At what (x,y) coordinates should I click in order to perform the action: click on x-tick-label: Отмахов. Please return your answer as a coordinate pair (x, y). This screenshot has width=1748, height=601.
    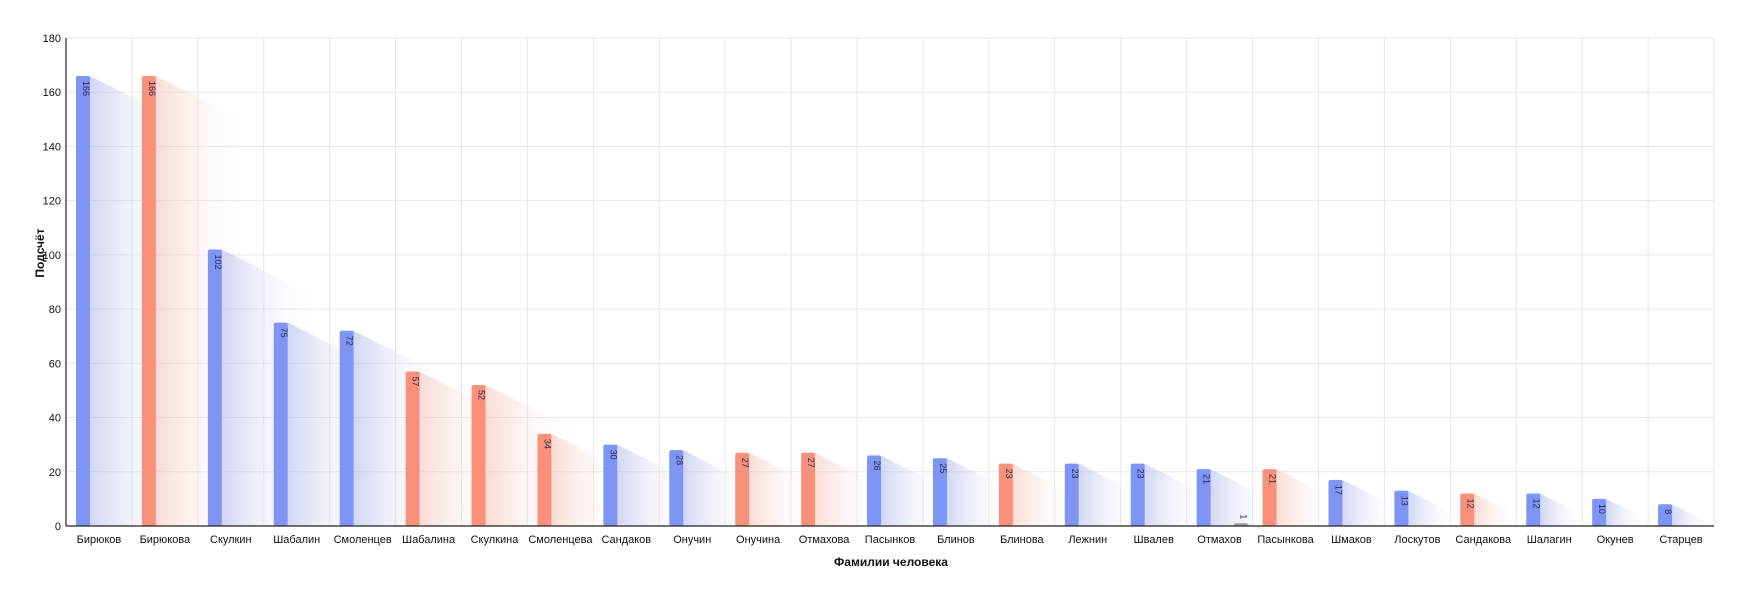
    Looking at the image, I should click on (1219, 540).